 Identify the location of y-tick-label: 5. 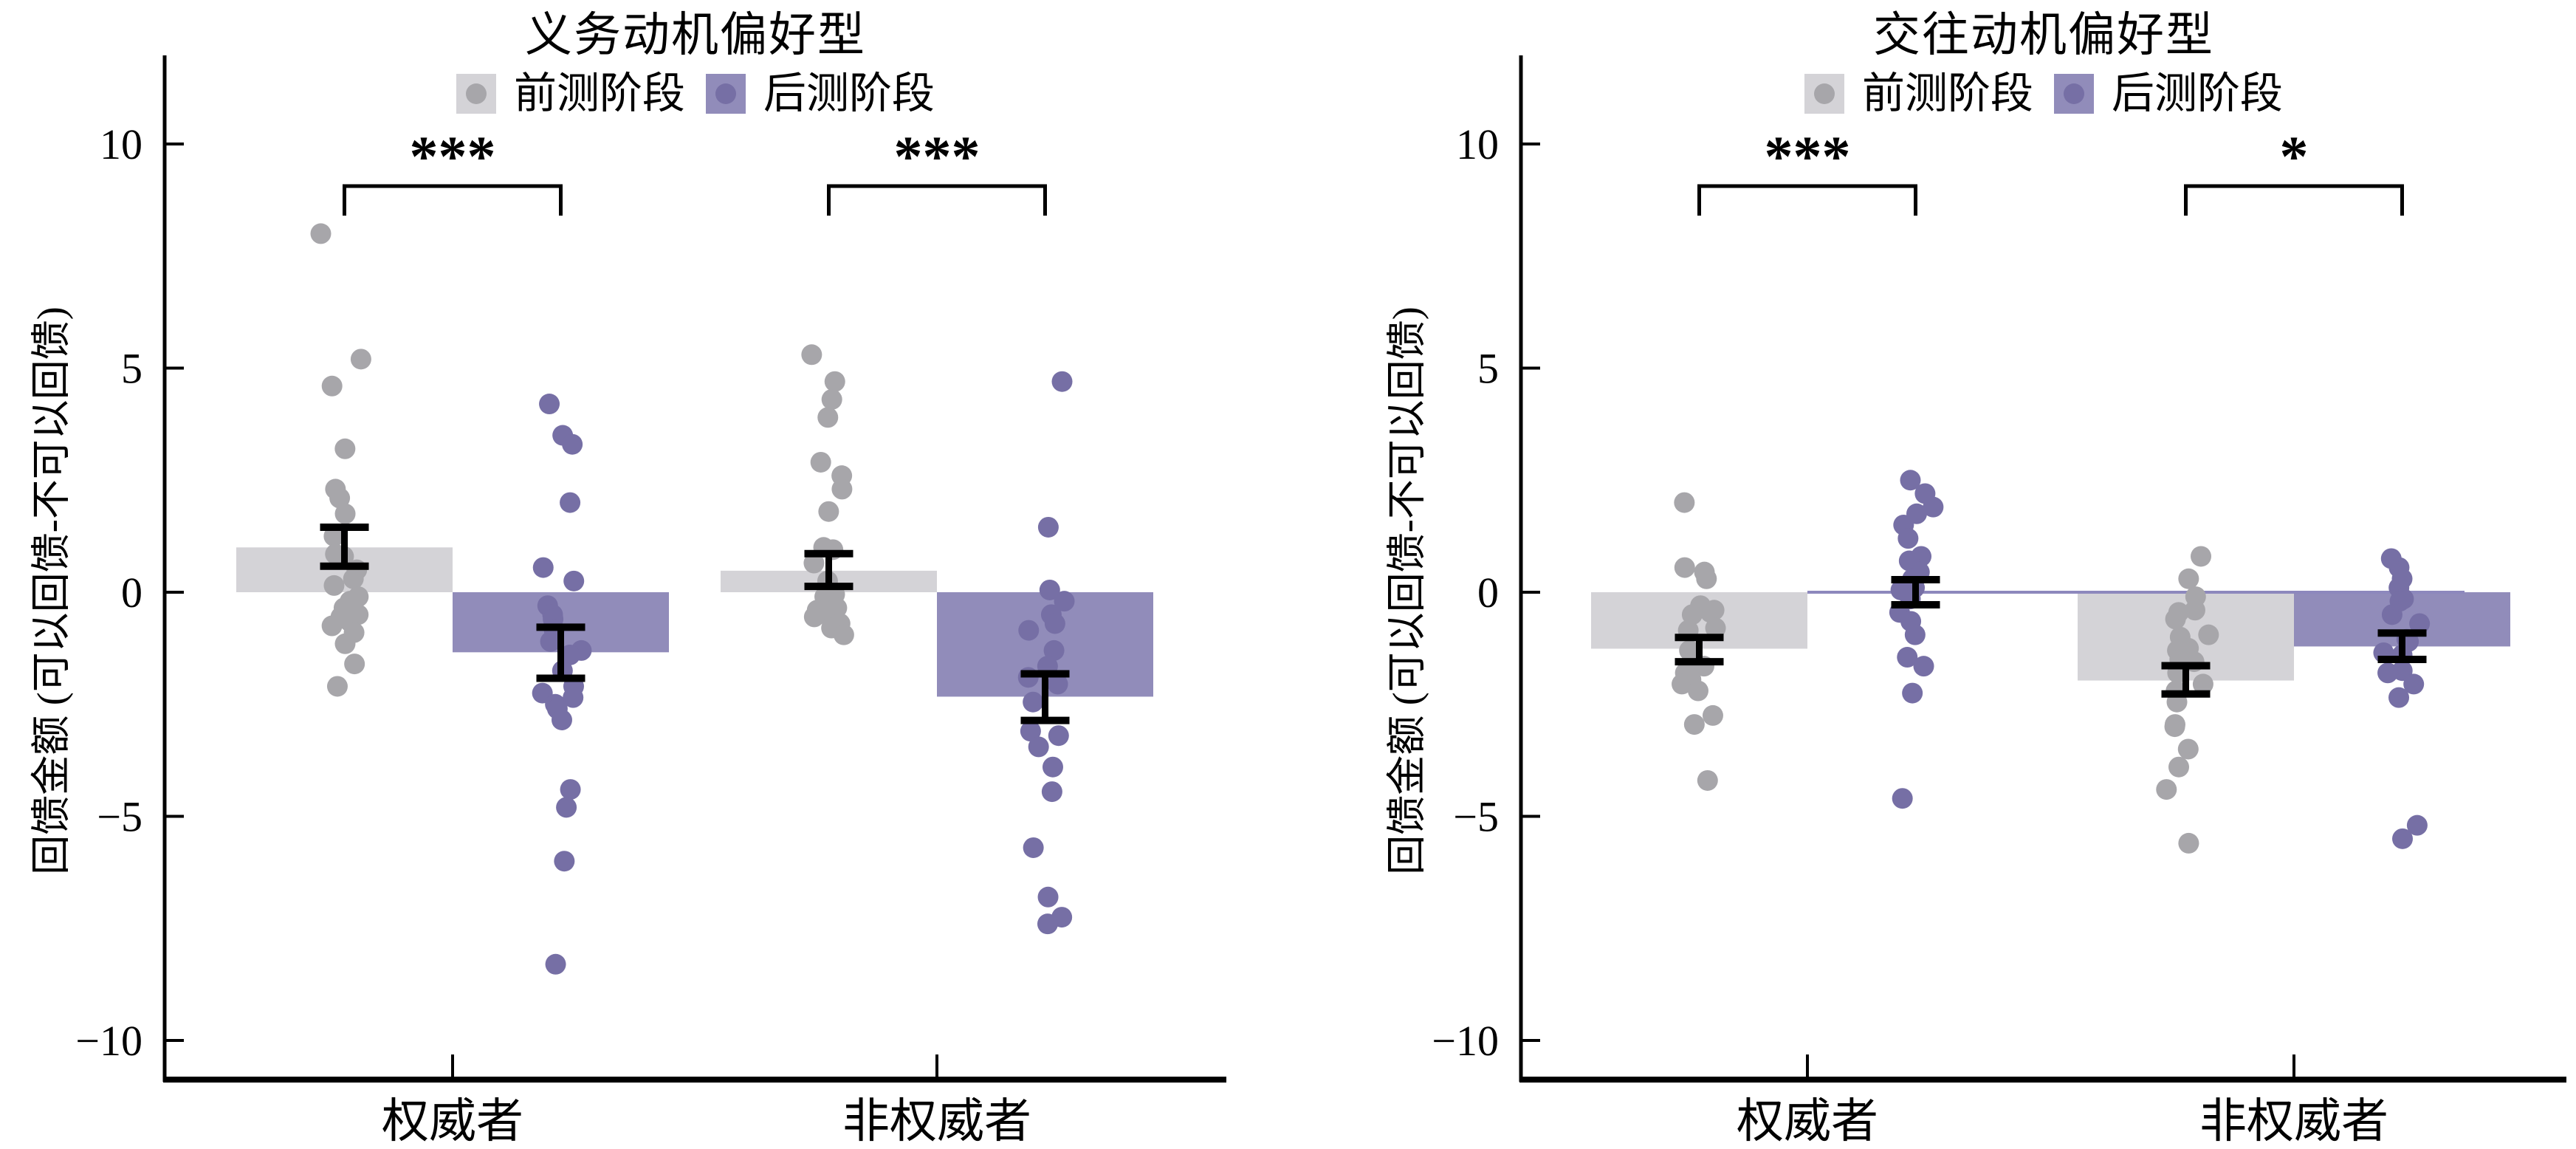
(1488, 369).